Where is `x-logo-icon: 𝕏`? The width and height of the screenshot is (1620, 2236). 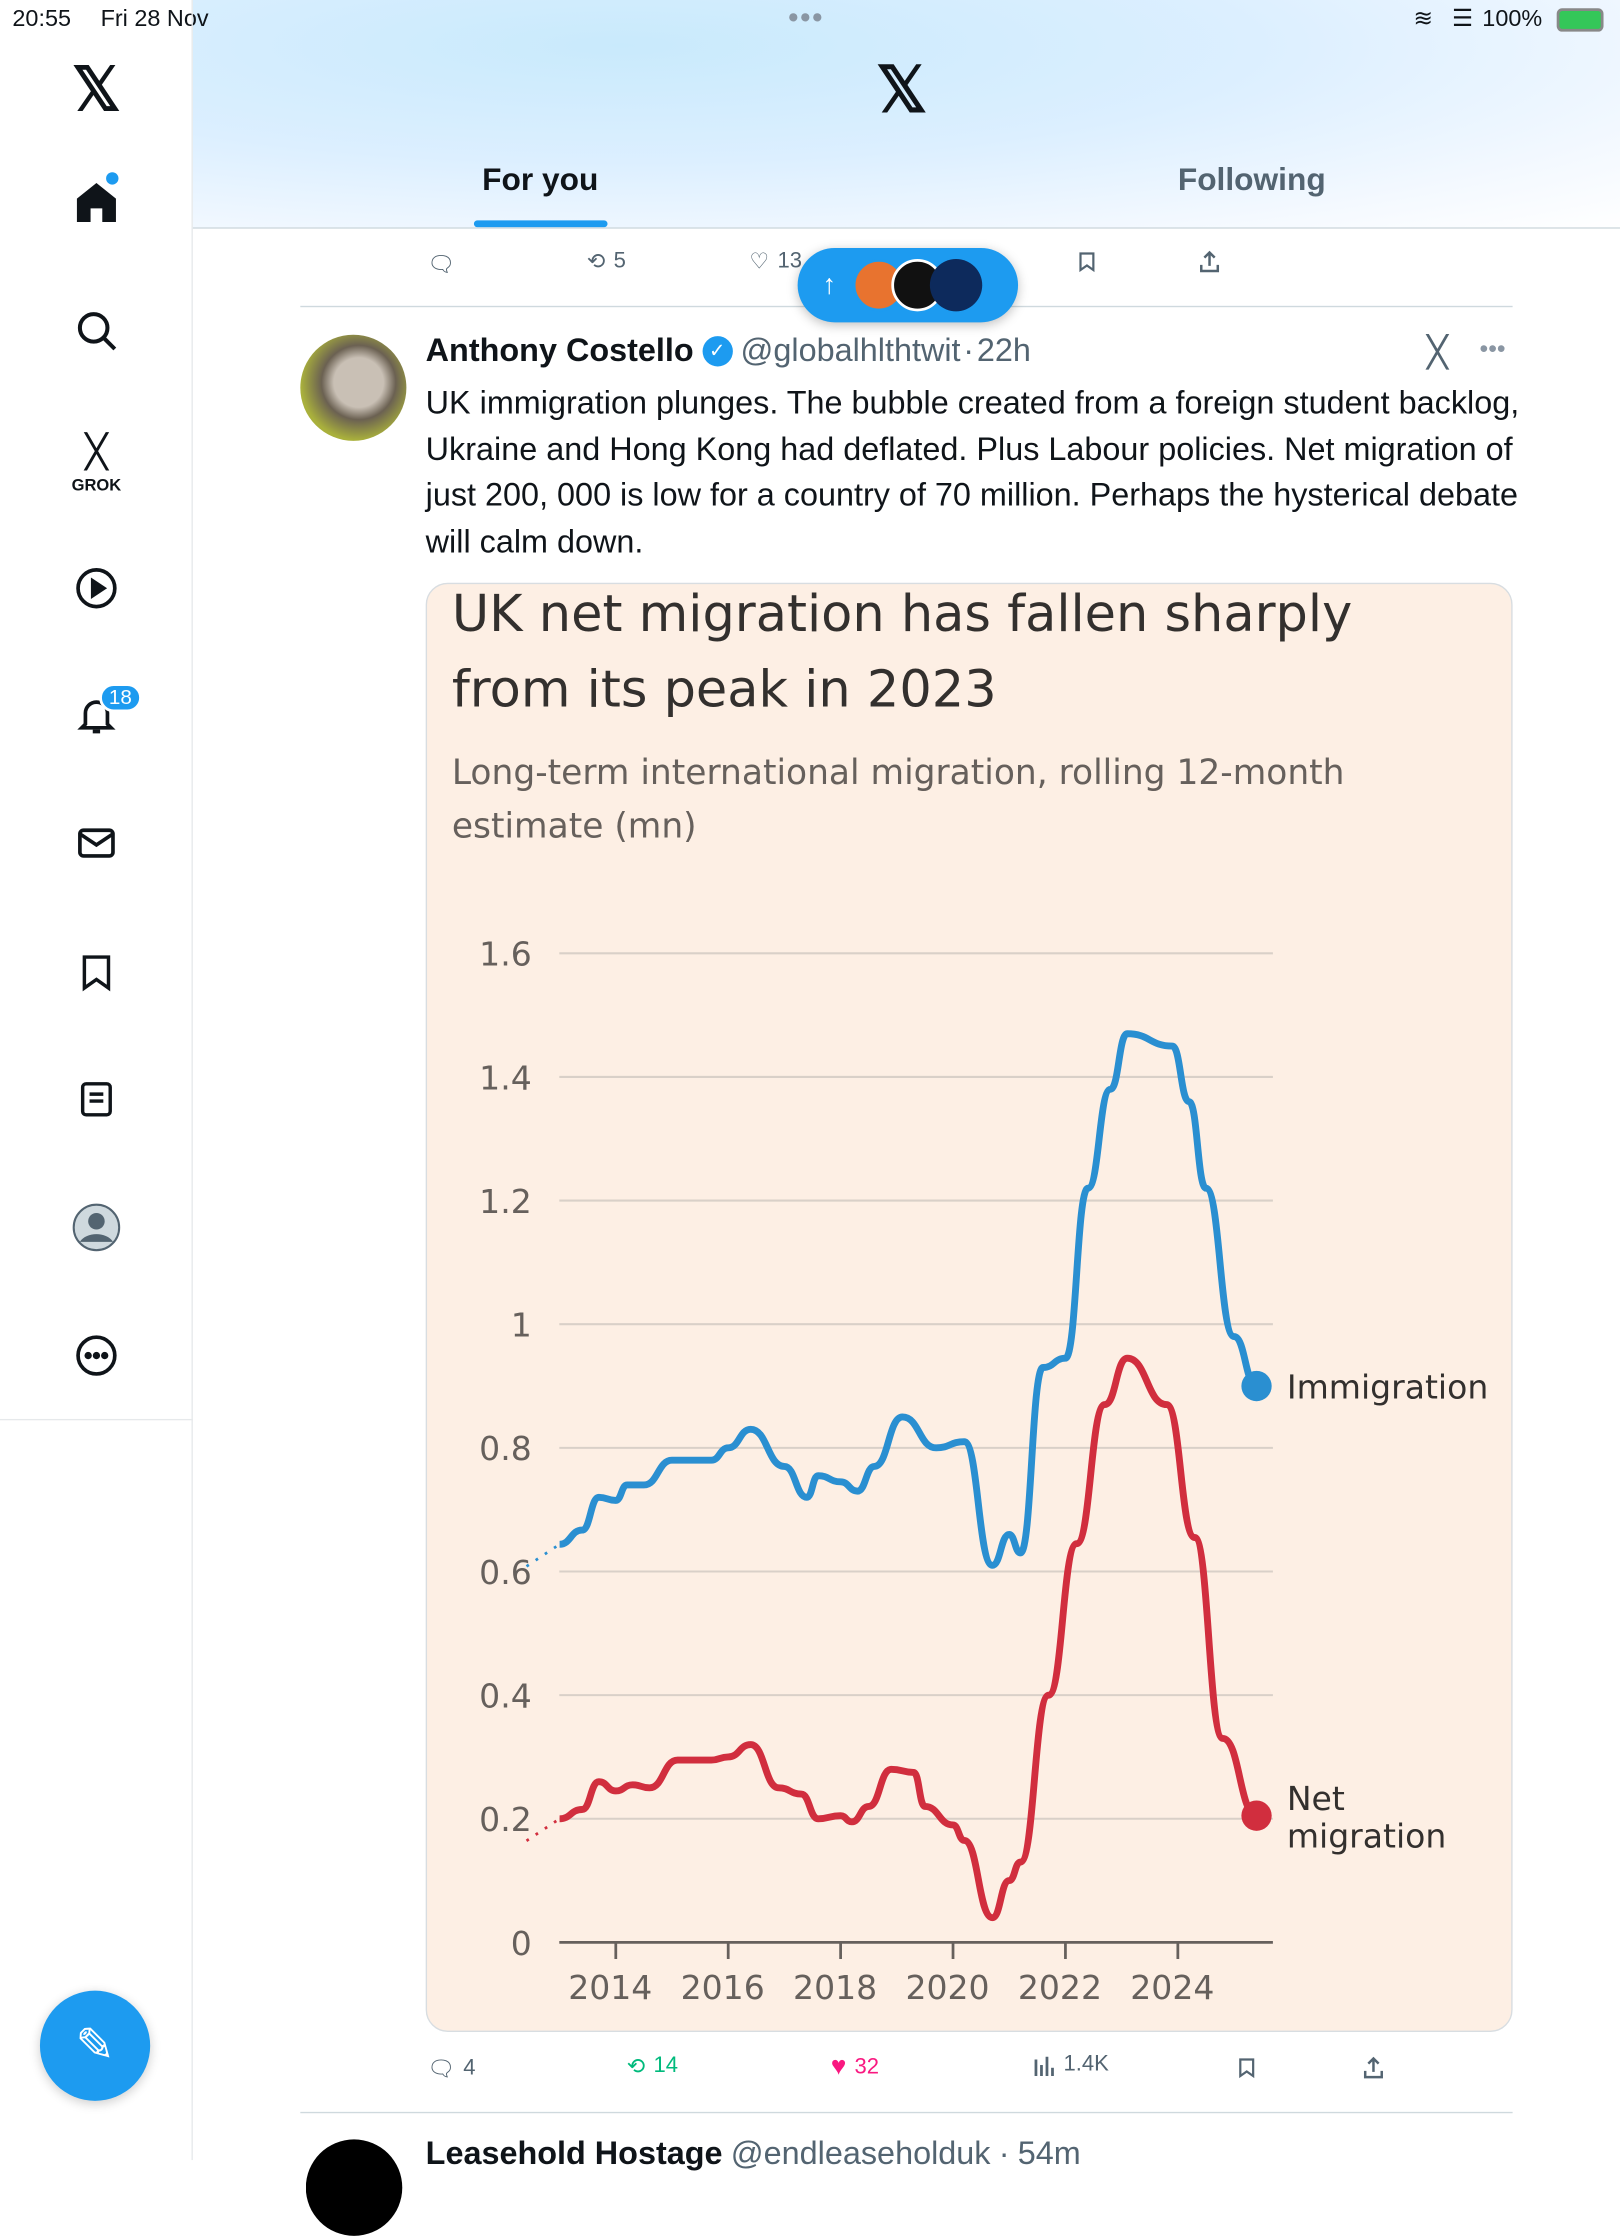 x-logo-icon: 𝕏 is located at coordinates (96, 89).